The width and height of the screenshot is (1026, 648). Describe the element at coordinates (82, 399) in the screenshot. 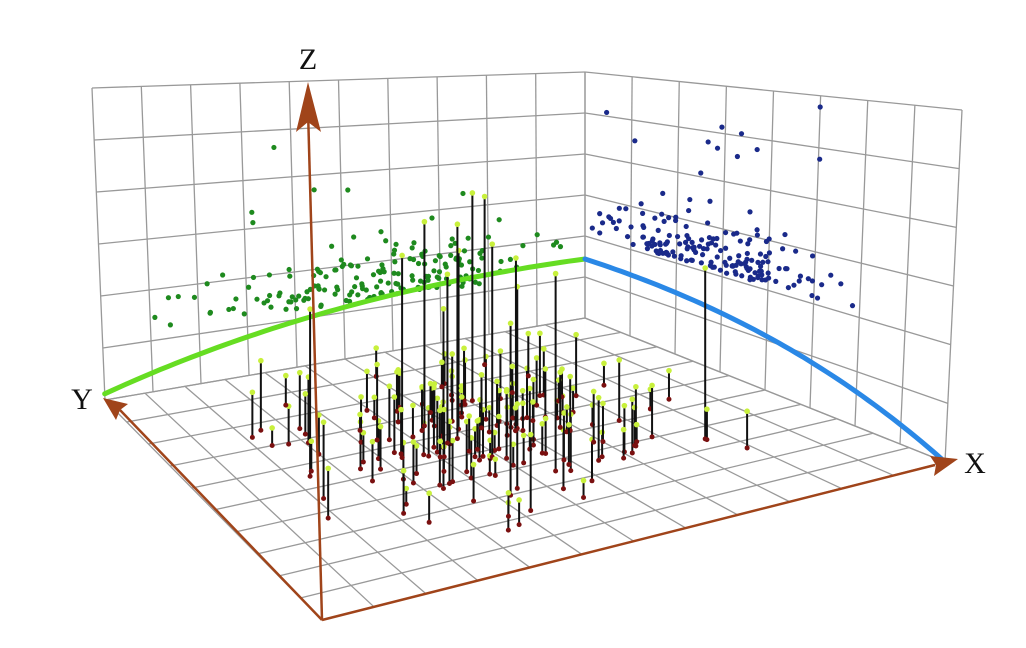

I see `y-label: Y` at that location.